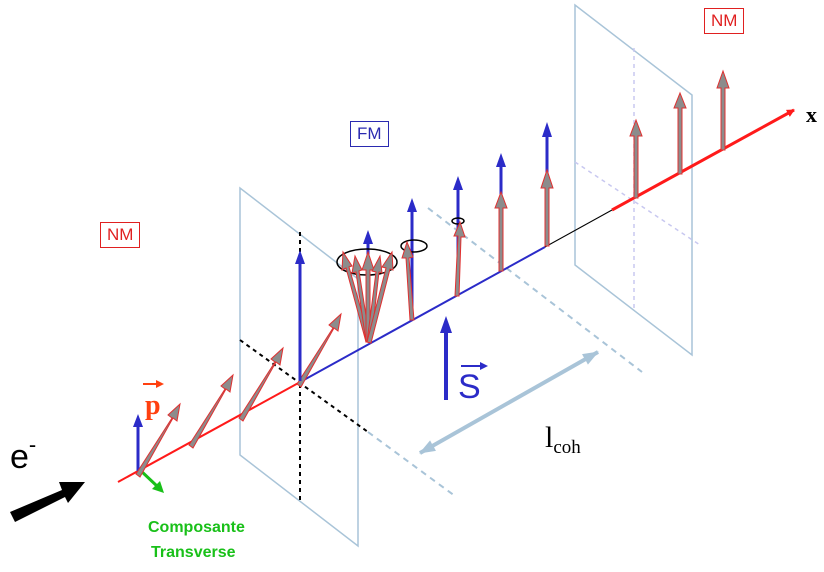 Image resolution: width=824 pixels, height=572 pixels. What do you see at coordinates (679, 134) in the screenshot?
I see `spin-arrows-nm-right` at bounding box center [679, 134].